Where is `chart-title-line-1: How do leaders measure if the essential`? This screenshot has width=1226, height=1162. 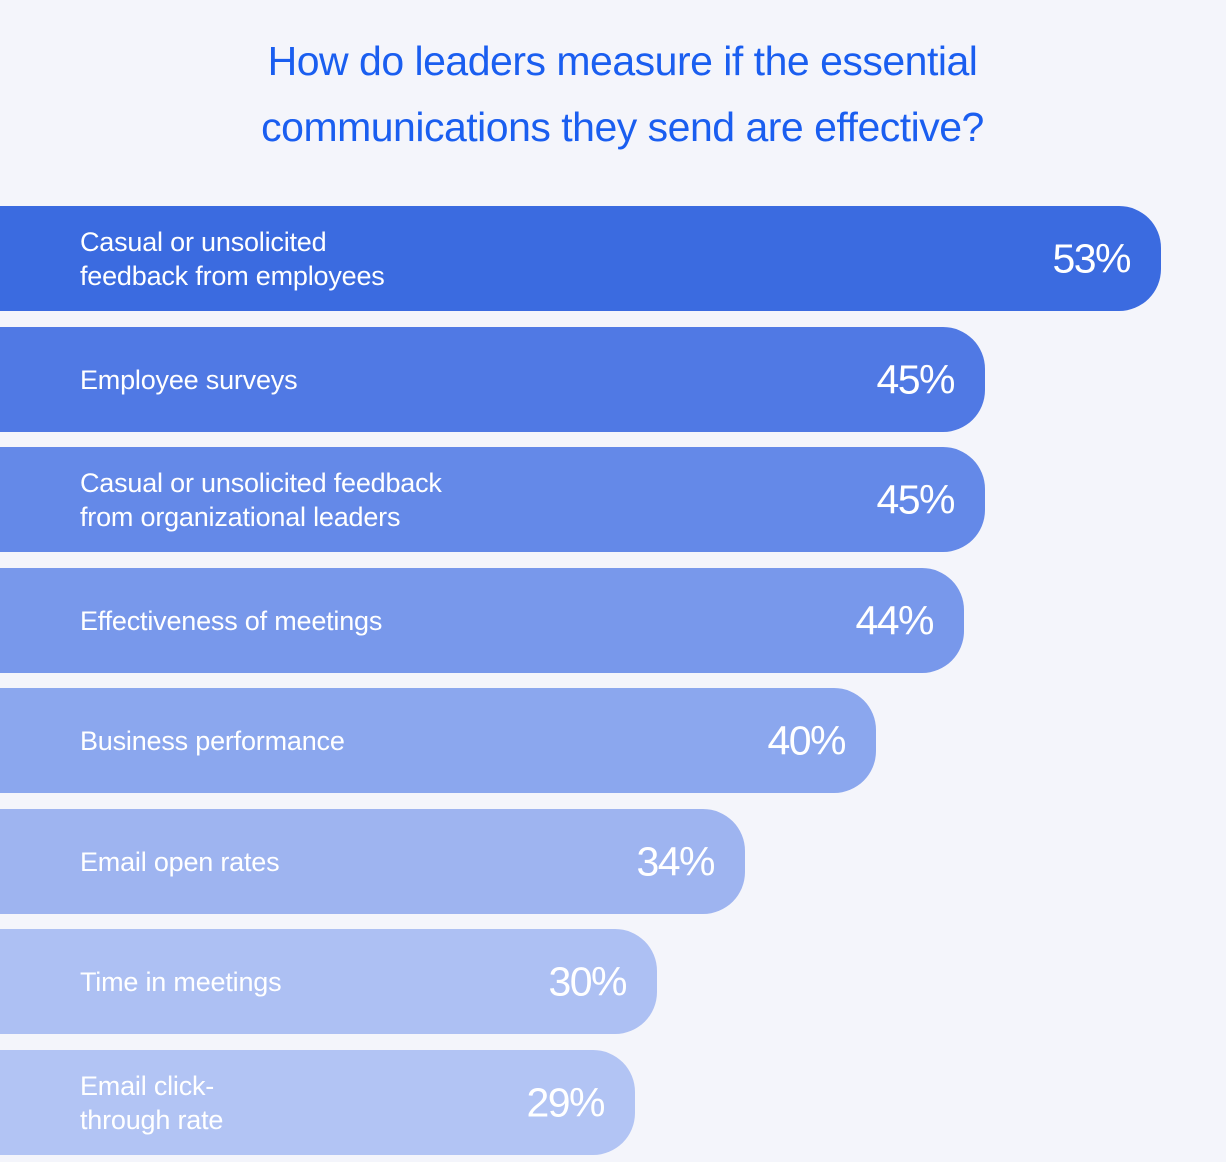
chart-title-line-1: How do leaders measure if the essential is located at coordinates (622, 61).